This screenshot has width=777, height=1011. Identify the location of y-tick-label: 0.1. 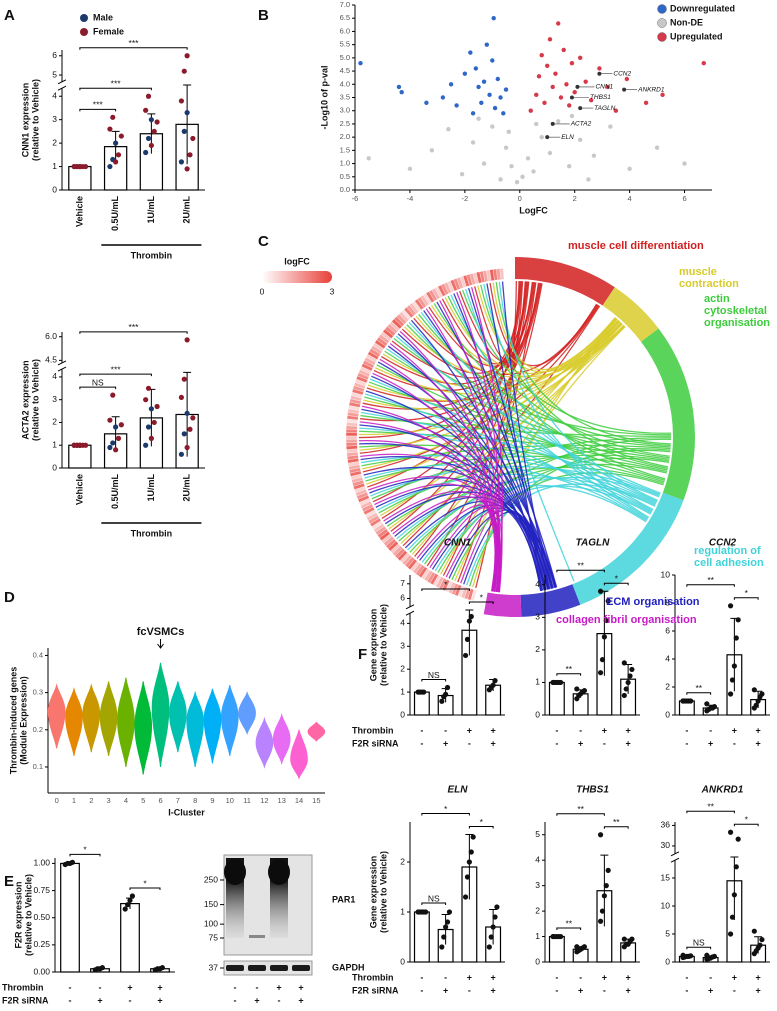
(38, 766).